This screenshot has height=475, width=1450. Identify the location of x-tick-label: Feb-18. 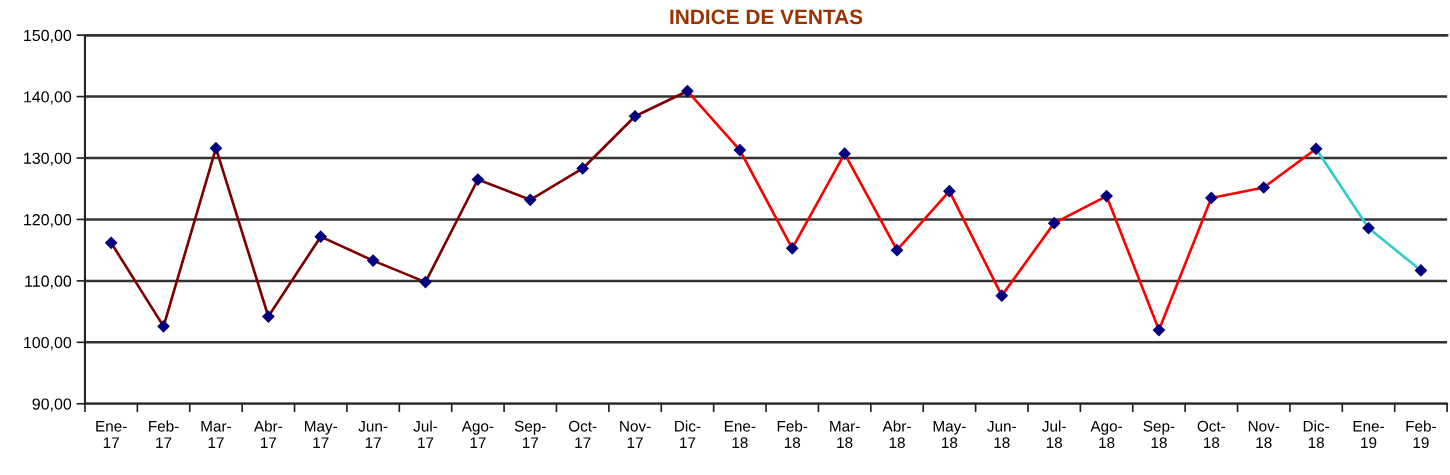
(792, 434).